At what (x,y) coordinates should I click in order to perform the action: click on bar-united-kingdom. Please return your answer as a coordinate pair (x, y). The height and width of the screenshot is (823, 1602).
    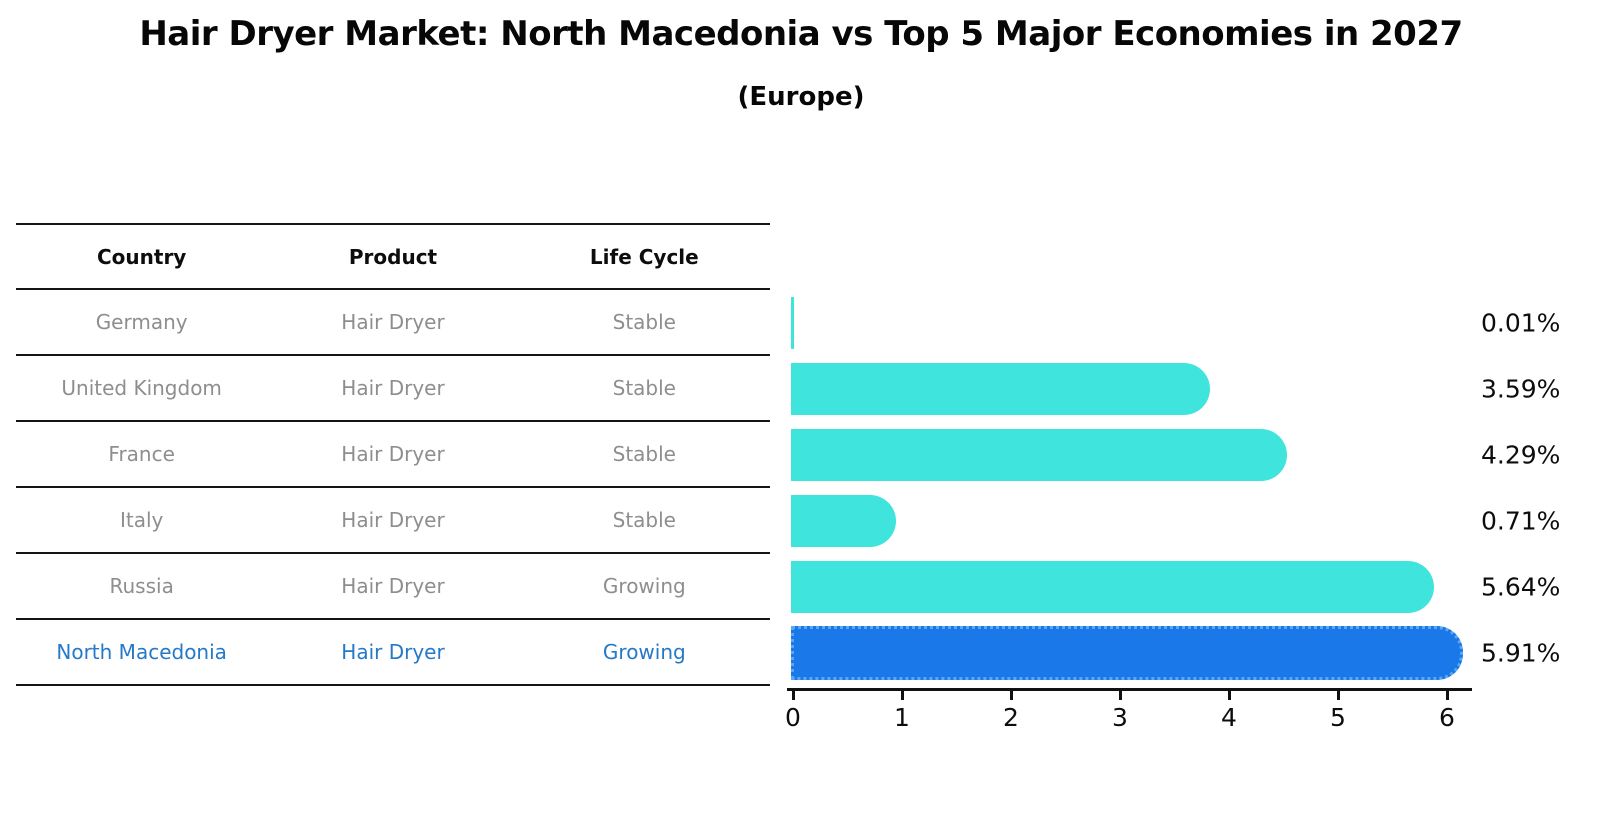
    Looking at the image, I should click on (1001, 389).